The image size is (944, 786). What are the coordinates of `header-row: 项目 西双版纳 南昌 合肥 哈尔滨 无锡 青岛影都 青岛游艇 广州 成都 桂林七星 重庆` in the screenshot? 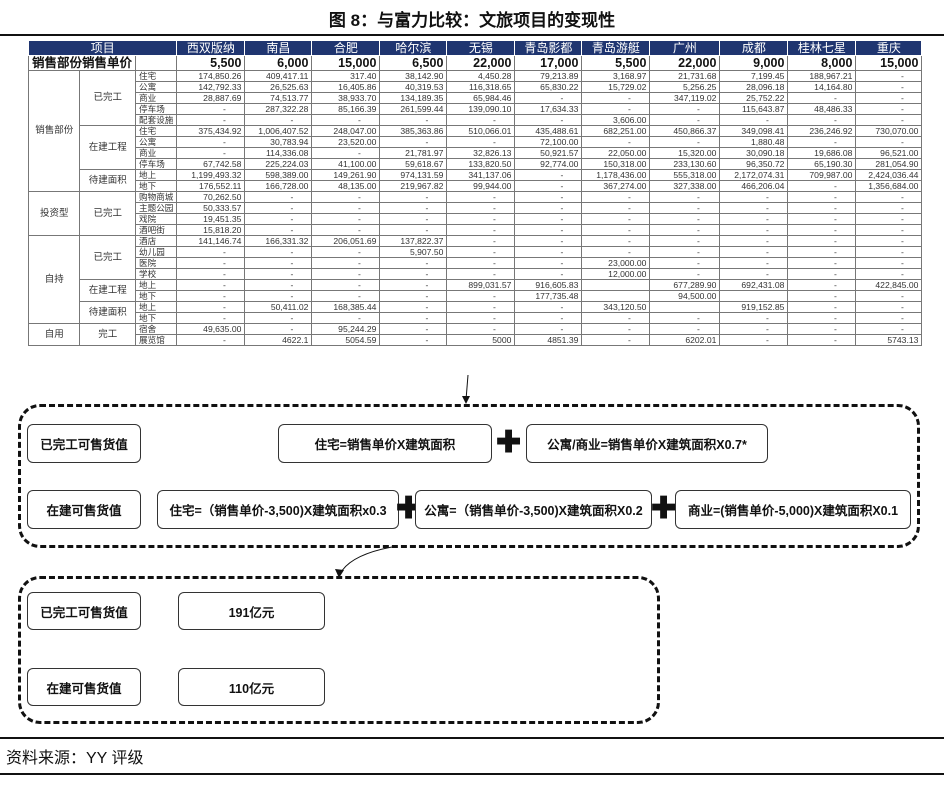 It's located at (475, 48).